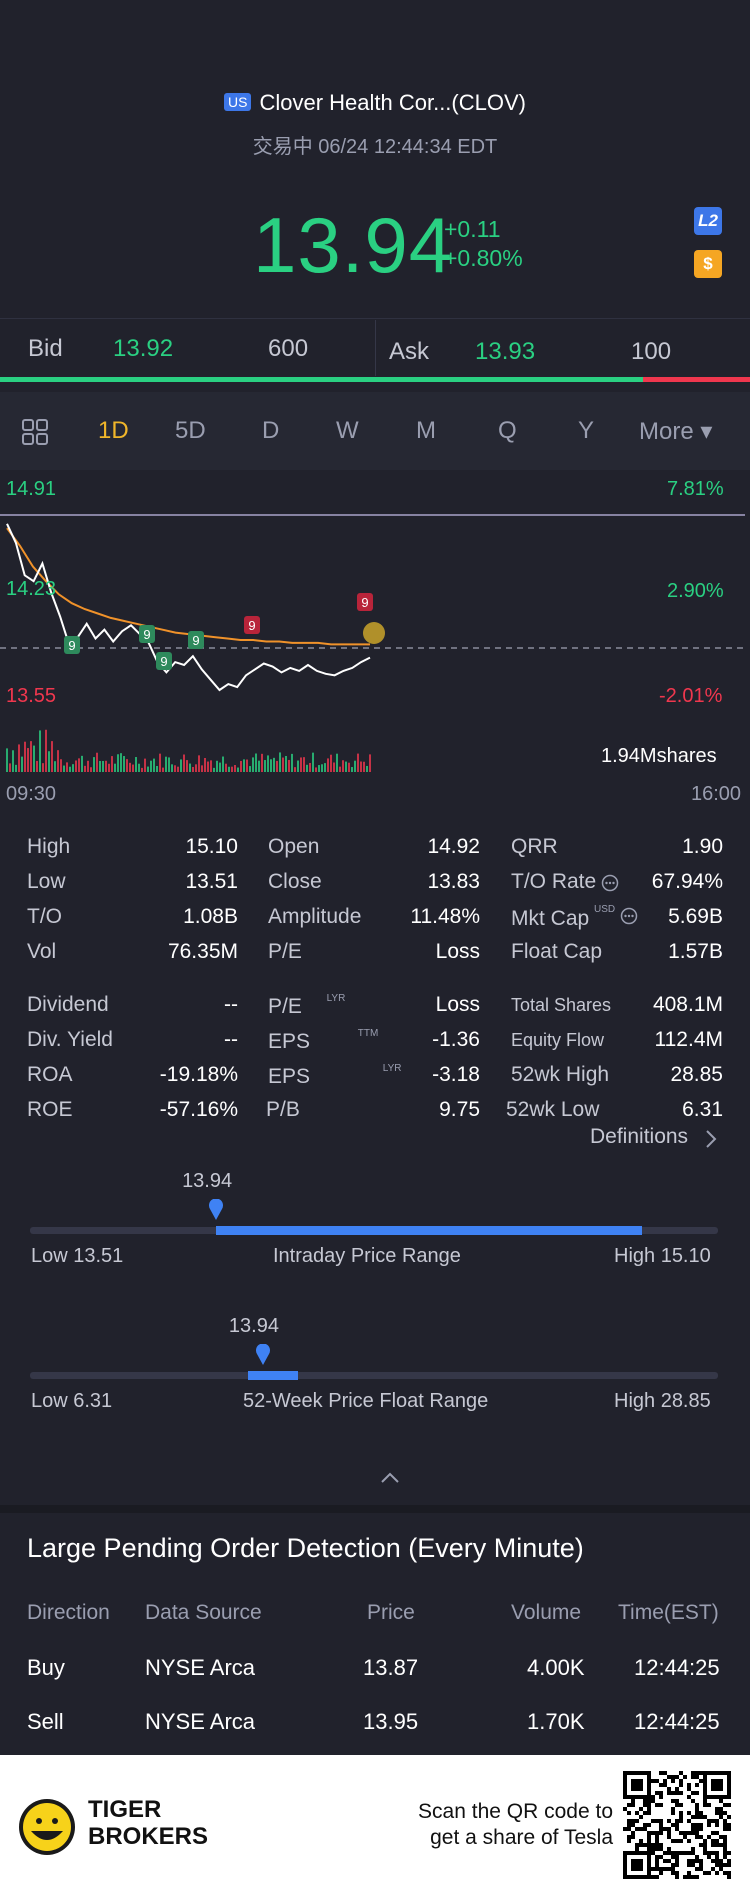 The image size is (750, 1899). Describe the element at coordinates (218, 631) in the screenshot. I see `td-sequential-markers: 9 9 9 9 9 9` at that location.